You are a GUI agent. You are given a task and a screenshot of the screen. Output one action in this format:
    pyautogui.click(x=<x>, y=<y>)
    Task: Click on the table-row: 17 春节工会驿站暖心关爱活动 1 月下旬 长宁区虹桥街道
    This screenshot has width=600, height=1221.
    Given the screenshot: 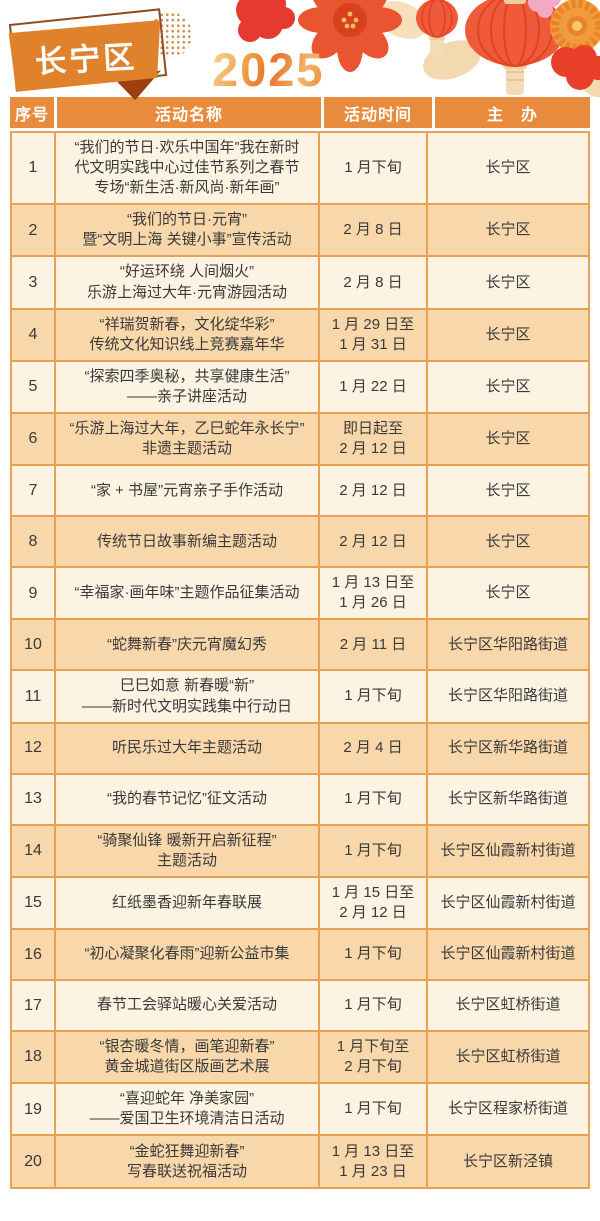 What is the action you would take?
    pyautogui.click(x=300, y=1006)
    